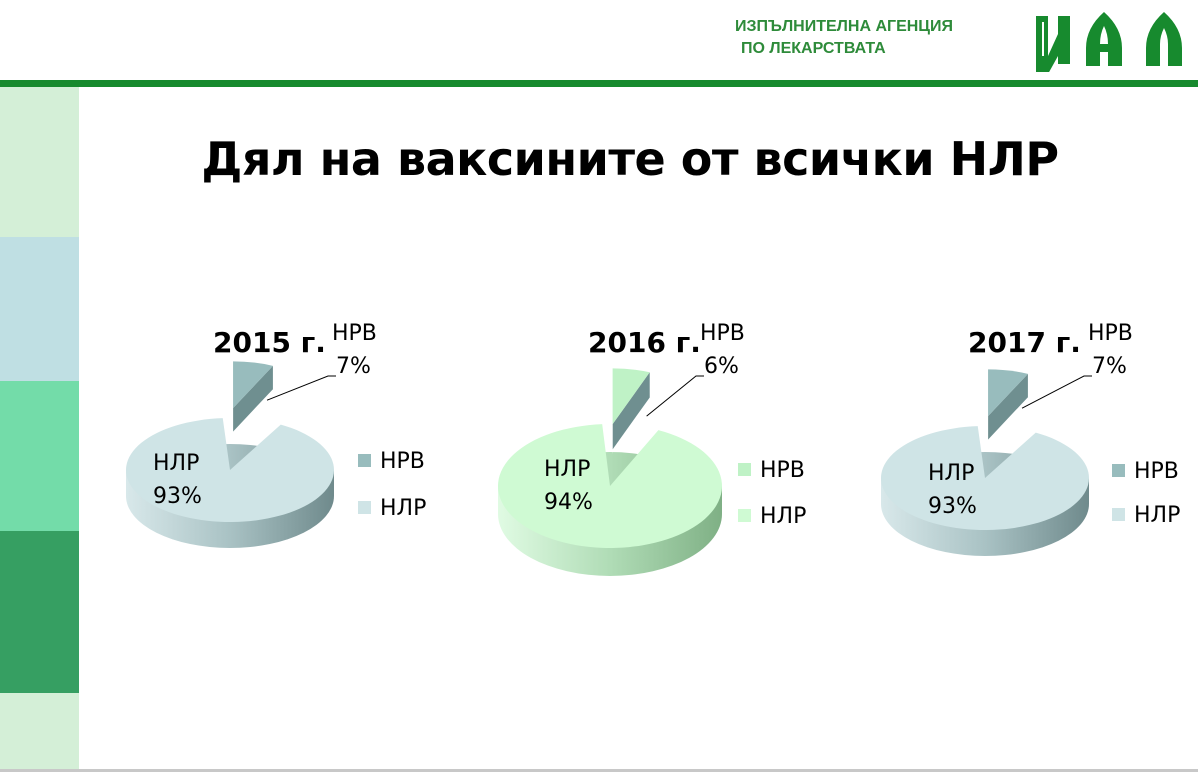  Describe the element at coordinates (1109, 42) in the screenshot. I see `agency-logo` at that location.